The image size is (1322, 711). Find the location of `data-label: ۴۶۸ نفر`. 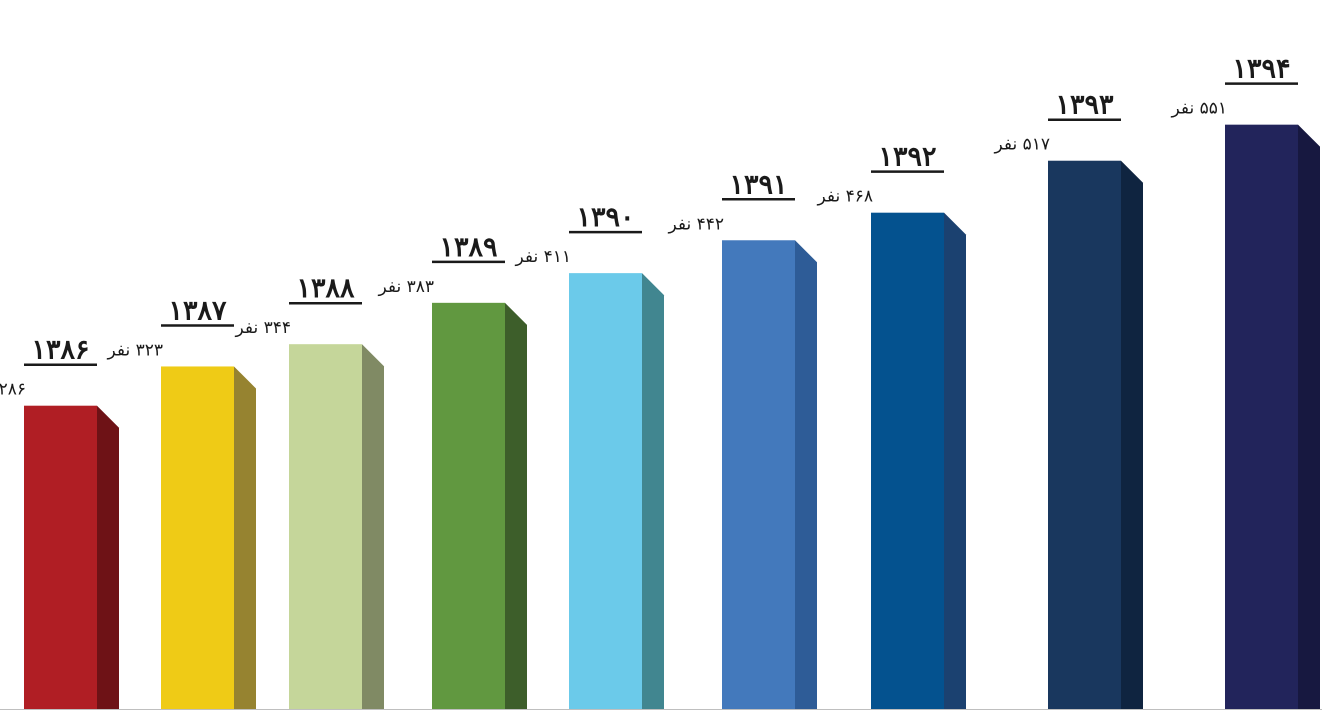

data-label: ۴۶۸ نفر is located at coordinates (844, 197).